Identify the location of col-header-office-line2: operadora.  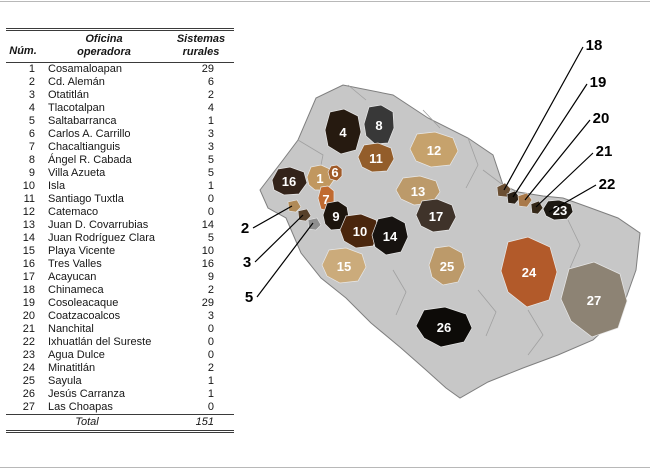
(104, 52).